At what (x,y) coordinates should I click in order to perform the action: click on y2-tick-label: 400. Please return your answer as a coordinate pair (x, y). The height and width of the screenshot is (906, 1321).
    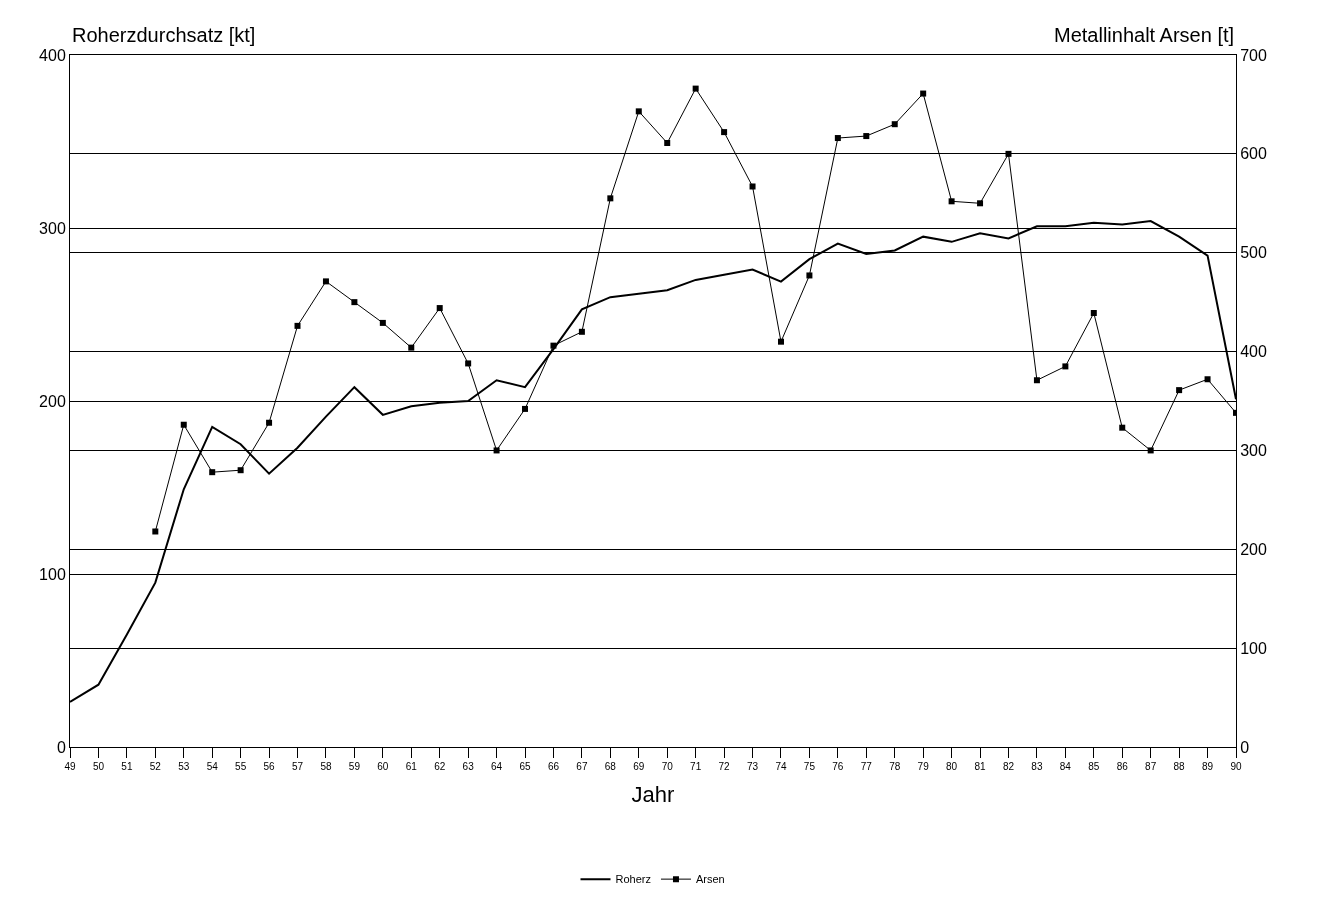
    Looking at the image, I should click on (1253, 352).